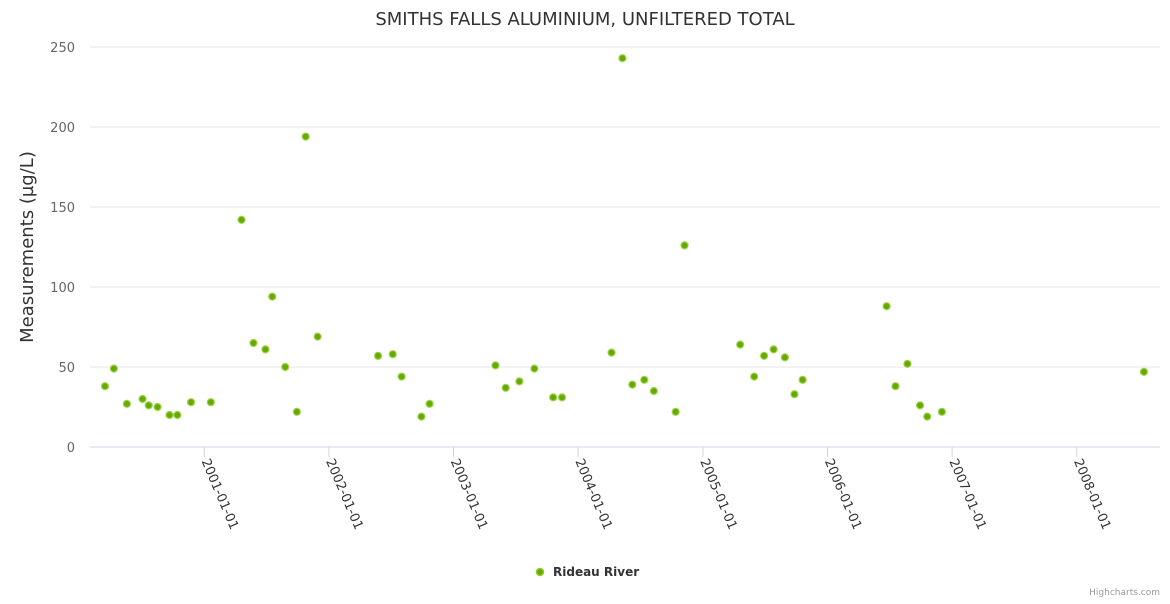 This screenshot has width=1170, height=604. What do you see at coordinates (717, 494) in the screenshot?
I see `x-tick-label: 2005-01-01` at bounding box center [717, 494].